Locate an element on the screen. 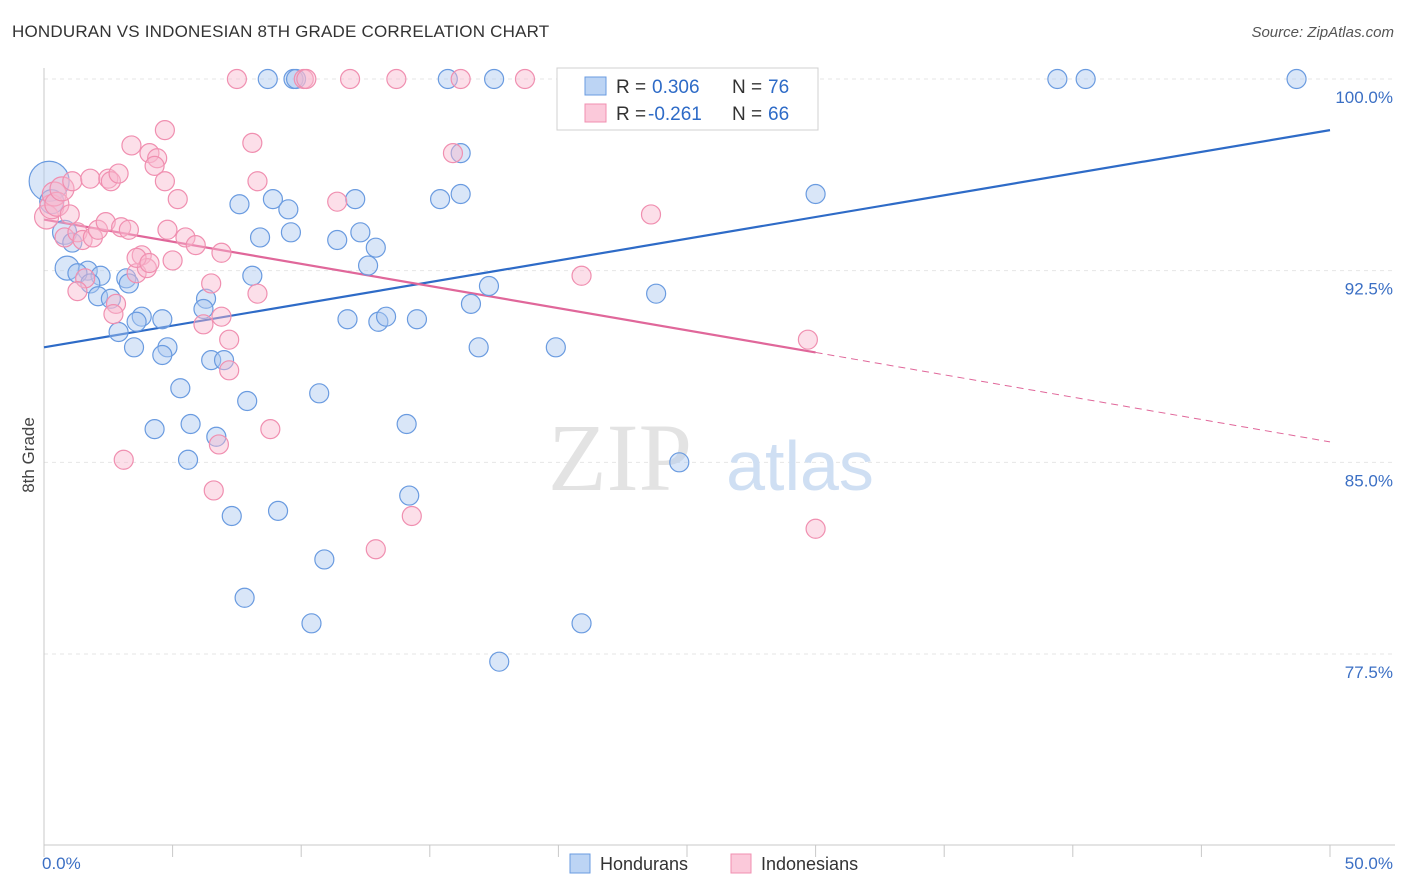 The height and width of the screenshot is (892, 1406). legend-n-label-hondurans: N = is located at coordinates (747, 87).